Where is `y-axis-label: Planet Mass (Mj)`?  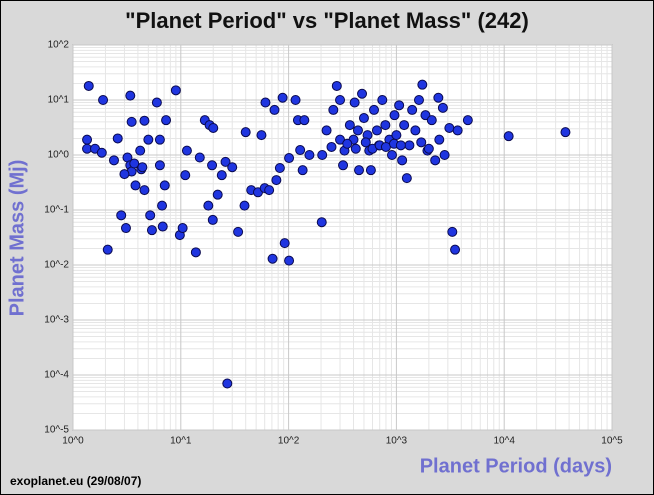
y-axis-label: Planet Mass (Mj) is located at coordinates (17, 238).